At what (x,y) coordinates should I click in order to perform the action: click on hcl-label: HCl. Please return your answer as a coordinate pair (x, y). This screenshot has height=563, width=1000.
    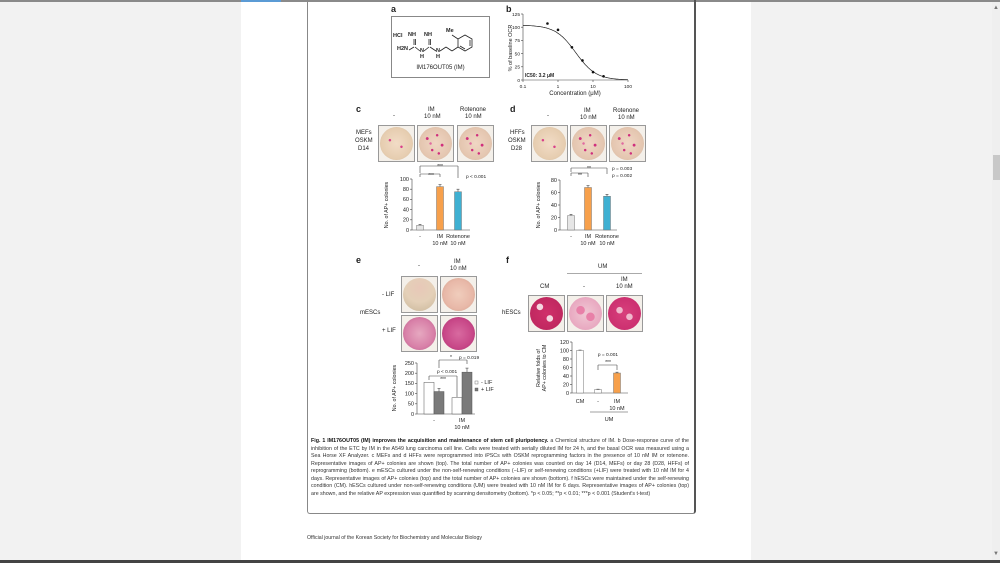
    Looking at the image, I should click on (398, 36).